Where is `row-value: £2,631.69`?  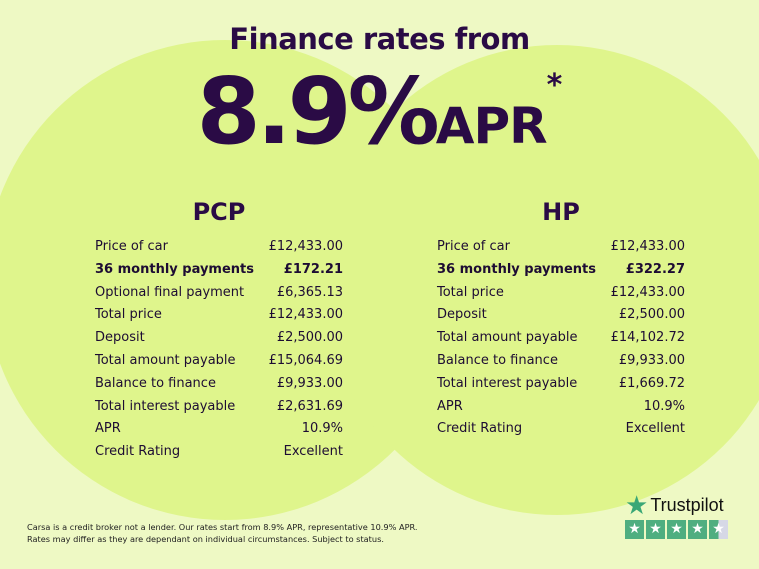 row-value: £2,631.69 is located at coordinates (309, 406).